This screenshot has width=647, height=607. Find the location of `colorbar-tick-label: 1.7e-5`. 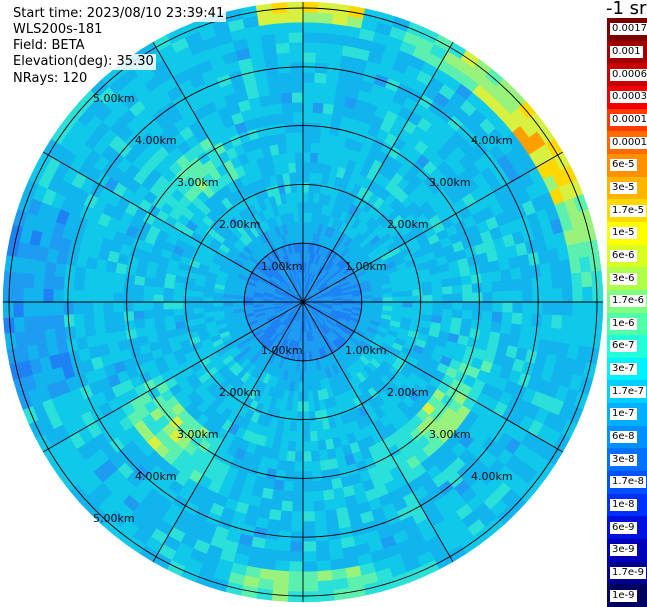

colorbar-tick-label: 1.7e-5 is located at coordinates (628, 210).